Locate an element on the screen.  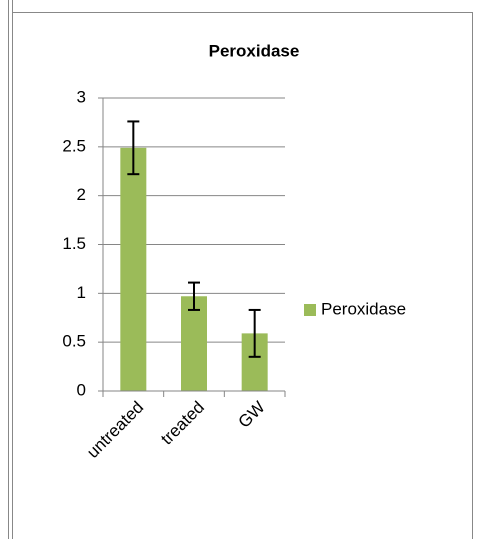
y-tick-label: 2 is located at coordinates (81, 194).